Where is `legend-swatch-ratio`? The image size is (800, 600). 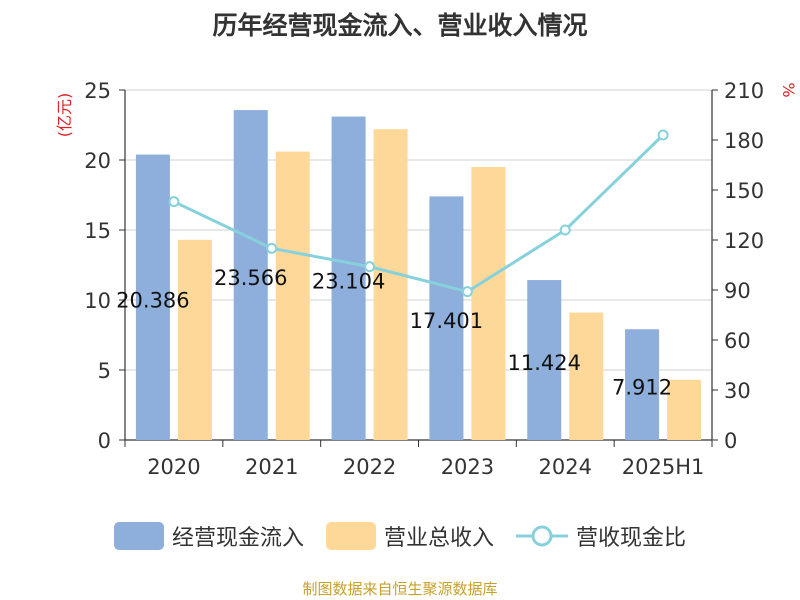
legend-swatch-ratio is located at coordinates (542, 536).